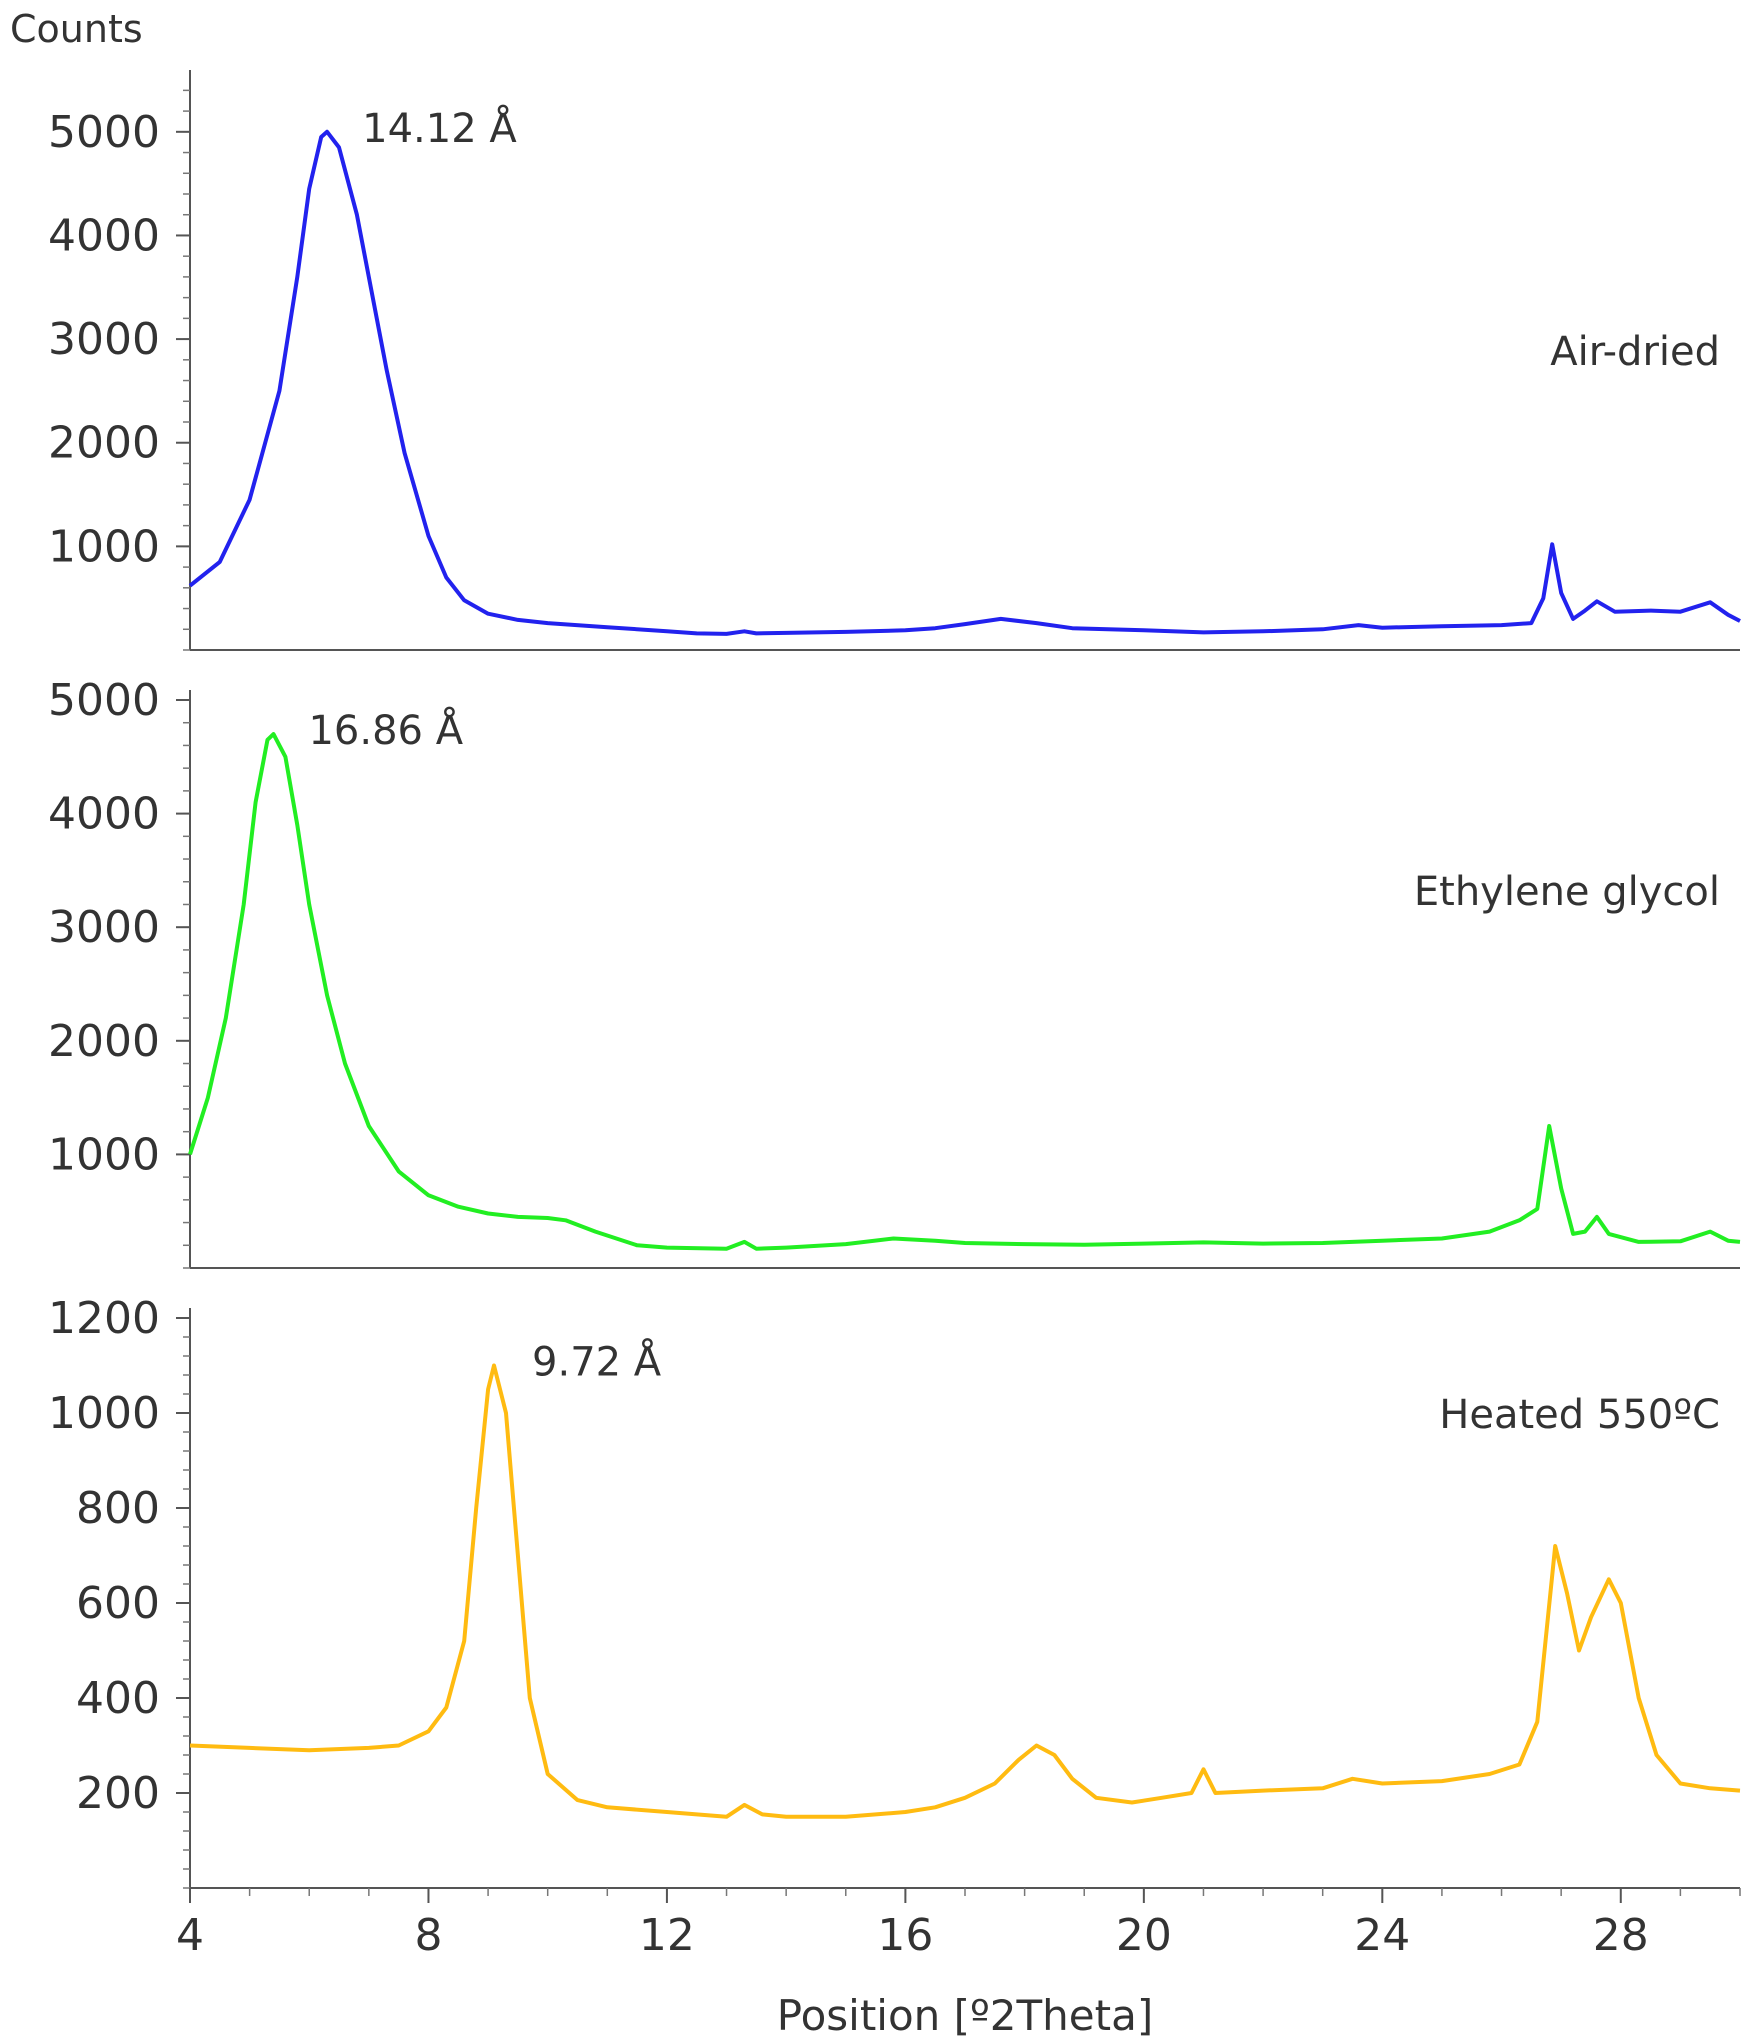 The image size is (1749, 2043). What do you see at coordinates (118, 1508) in the screenshot?
I see `y-tick-label: 800` at bounding box center [118, 1508].